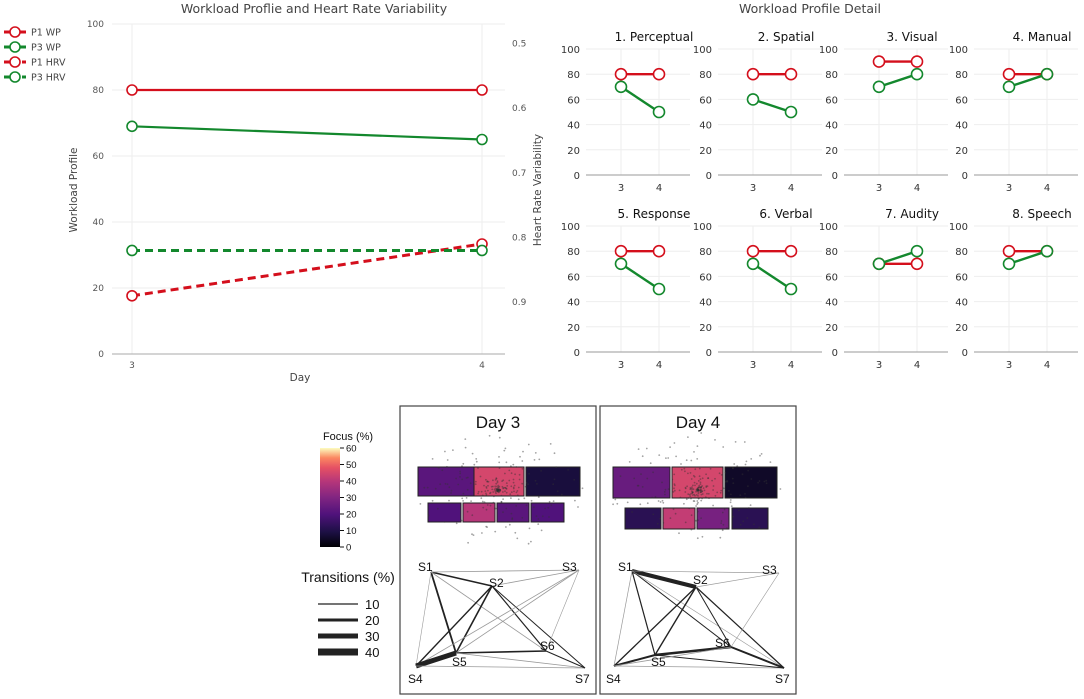 The image size is (1084, 699). What do you see at coordinates (961, 100) in the screenshot?
I see `detail-y-tick-label: 60` at bounding box center [961, 100].